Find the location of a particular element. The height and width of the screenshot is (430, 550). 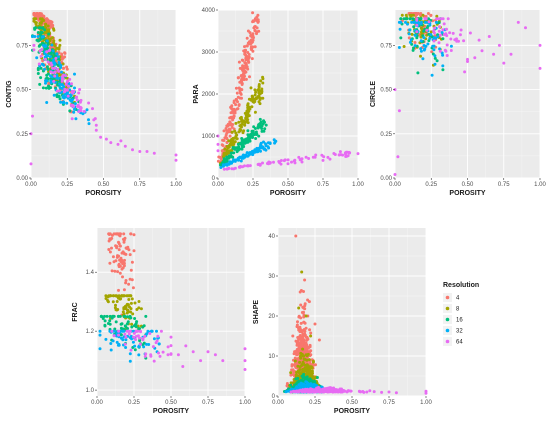

y-tick-label: 10 is located at coordinates (271, 357).